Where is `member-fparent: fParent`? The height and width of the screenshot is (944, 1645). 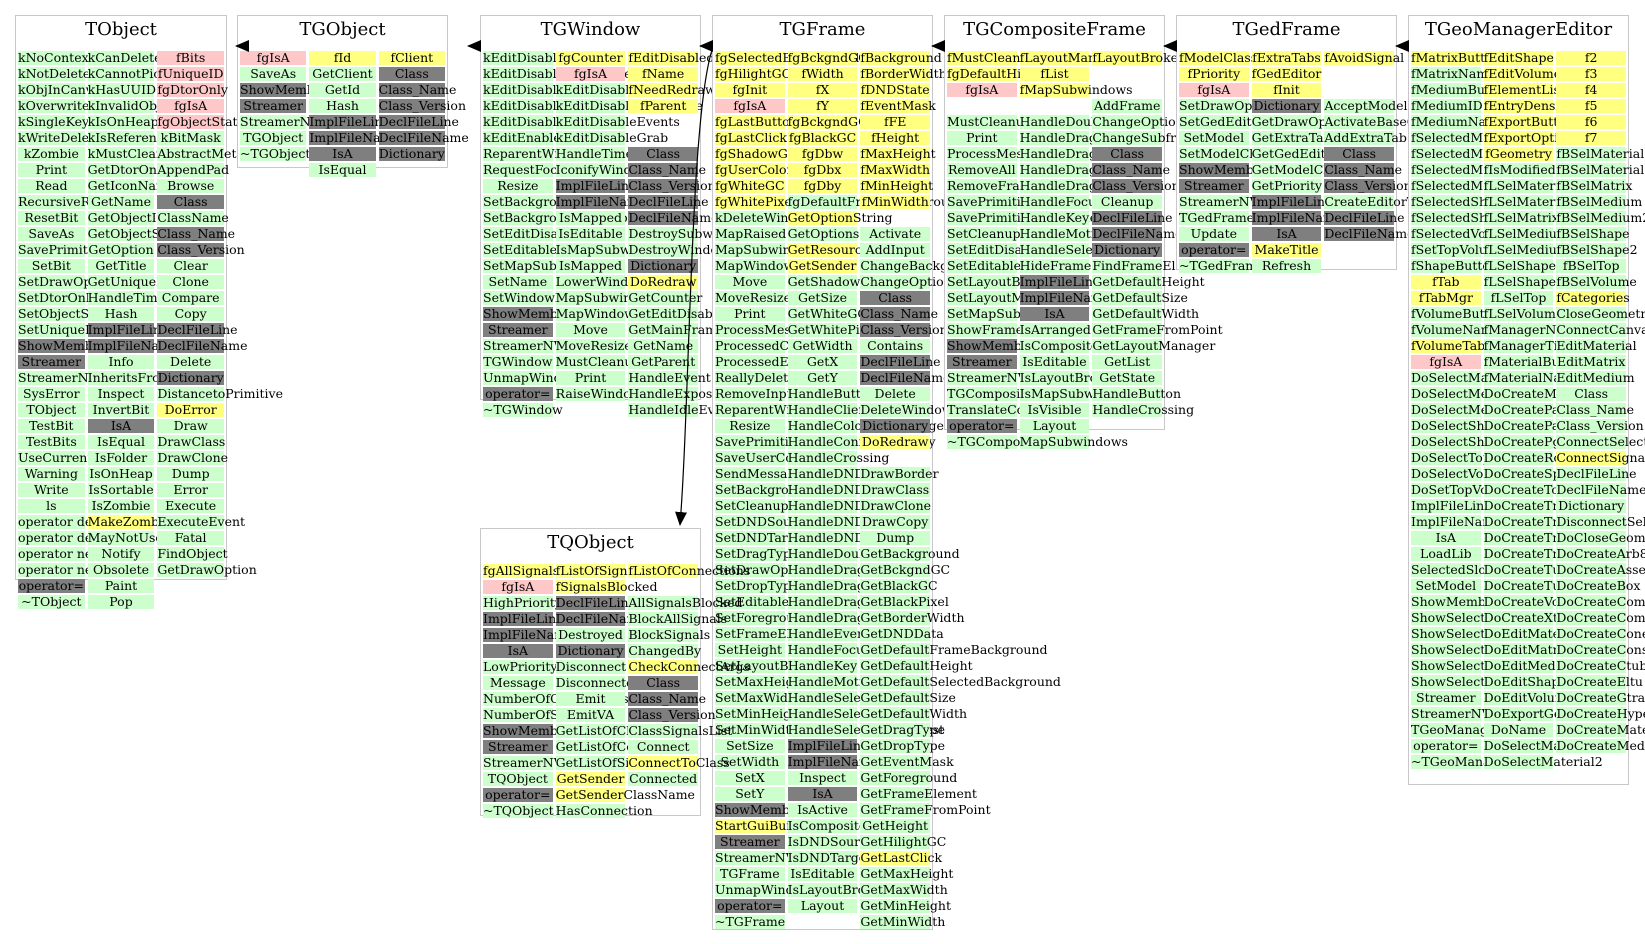 member-fparent: fParent is located at coordinates (663, 106).